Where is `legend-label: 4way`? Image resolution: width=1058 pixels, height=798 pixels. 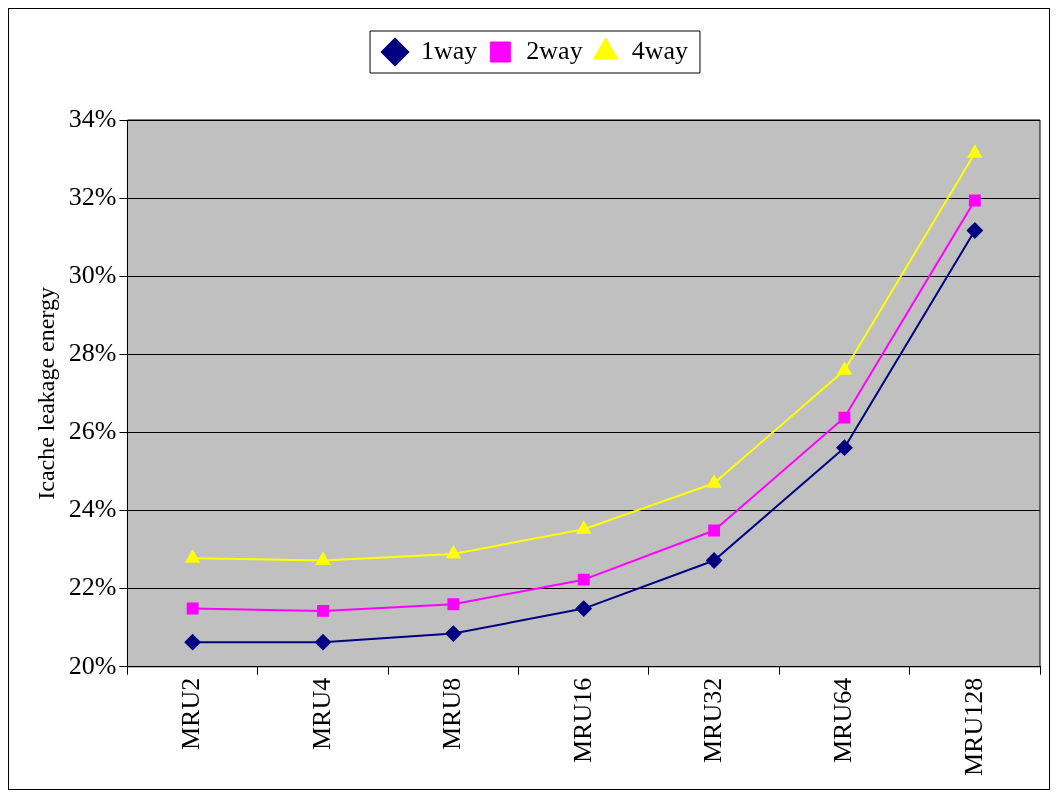
legend-label: 4way is located at coordinates (659, 50).